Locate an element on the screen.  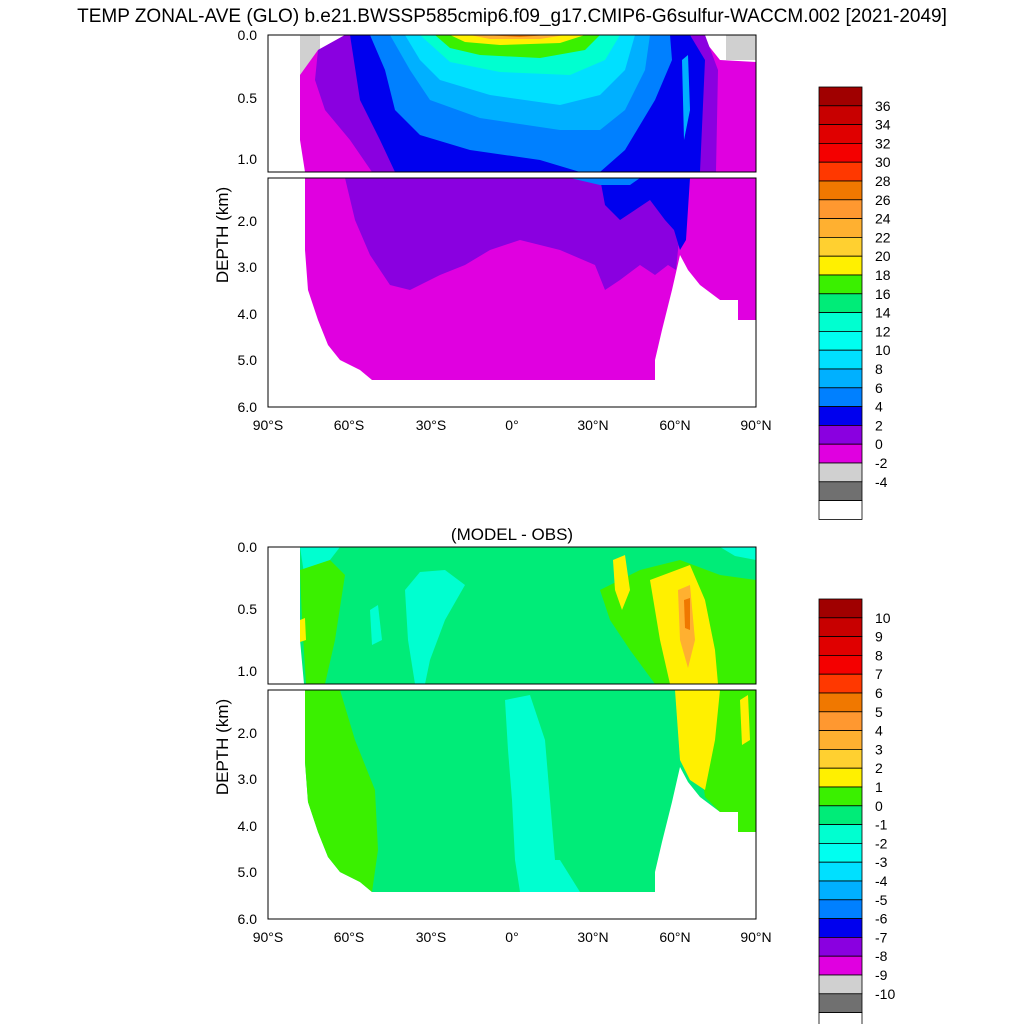
panel-a-upper-fill is located at coordinates (512, 103).